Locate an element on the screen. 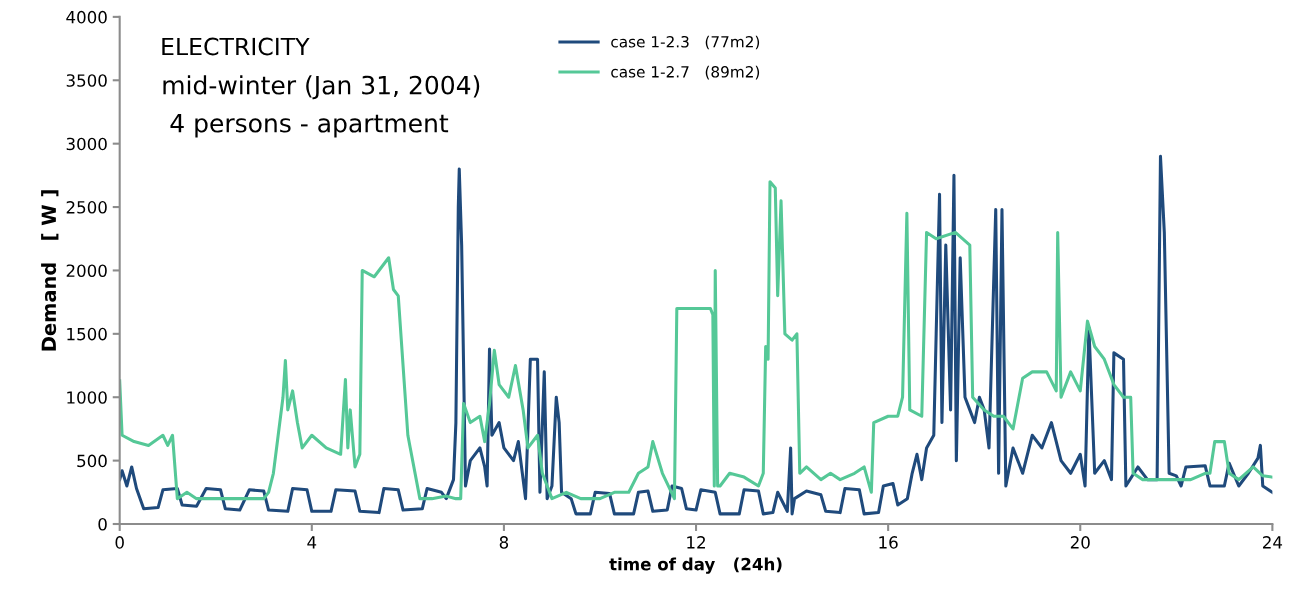 The width and height of the screenshot is (1301, 603). y-tick-label: 0 is located at coordinates (102, 524).